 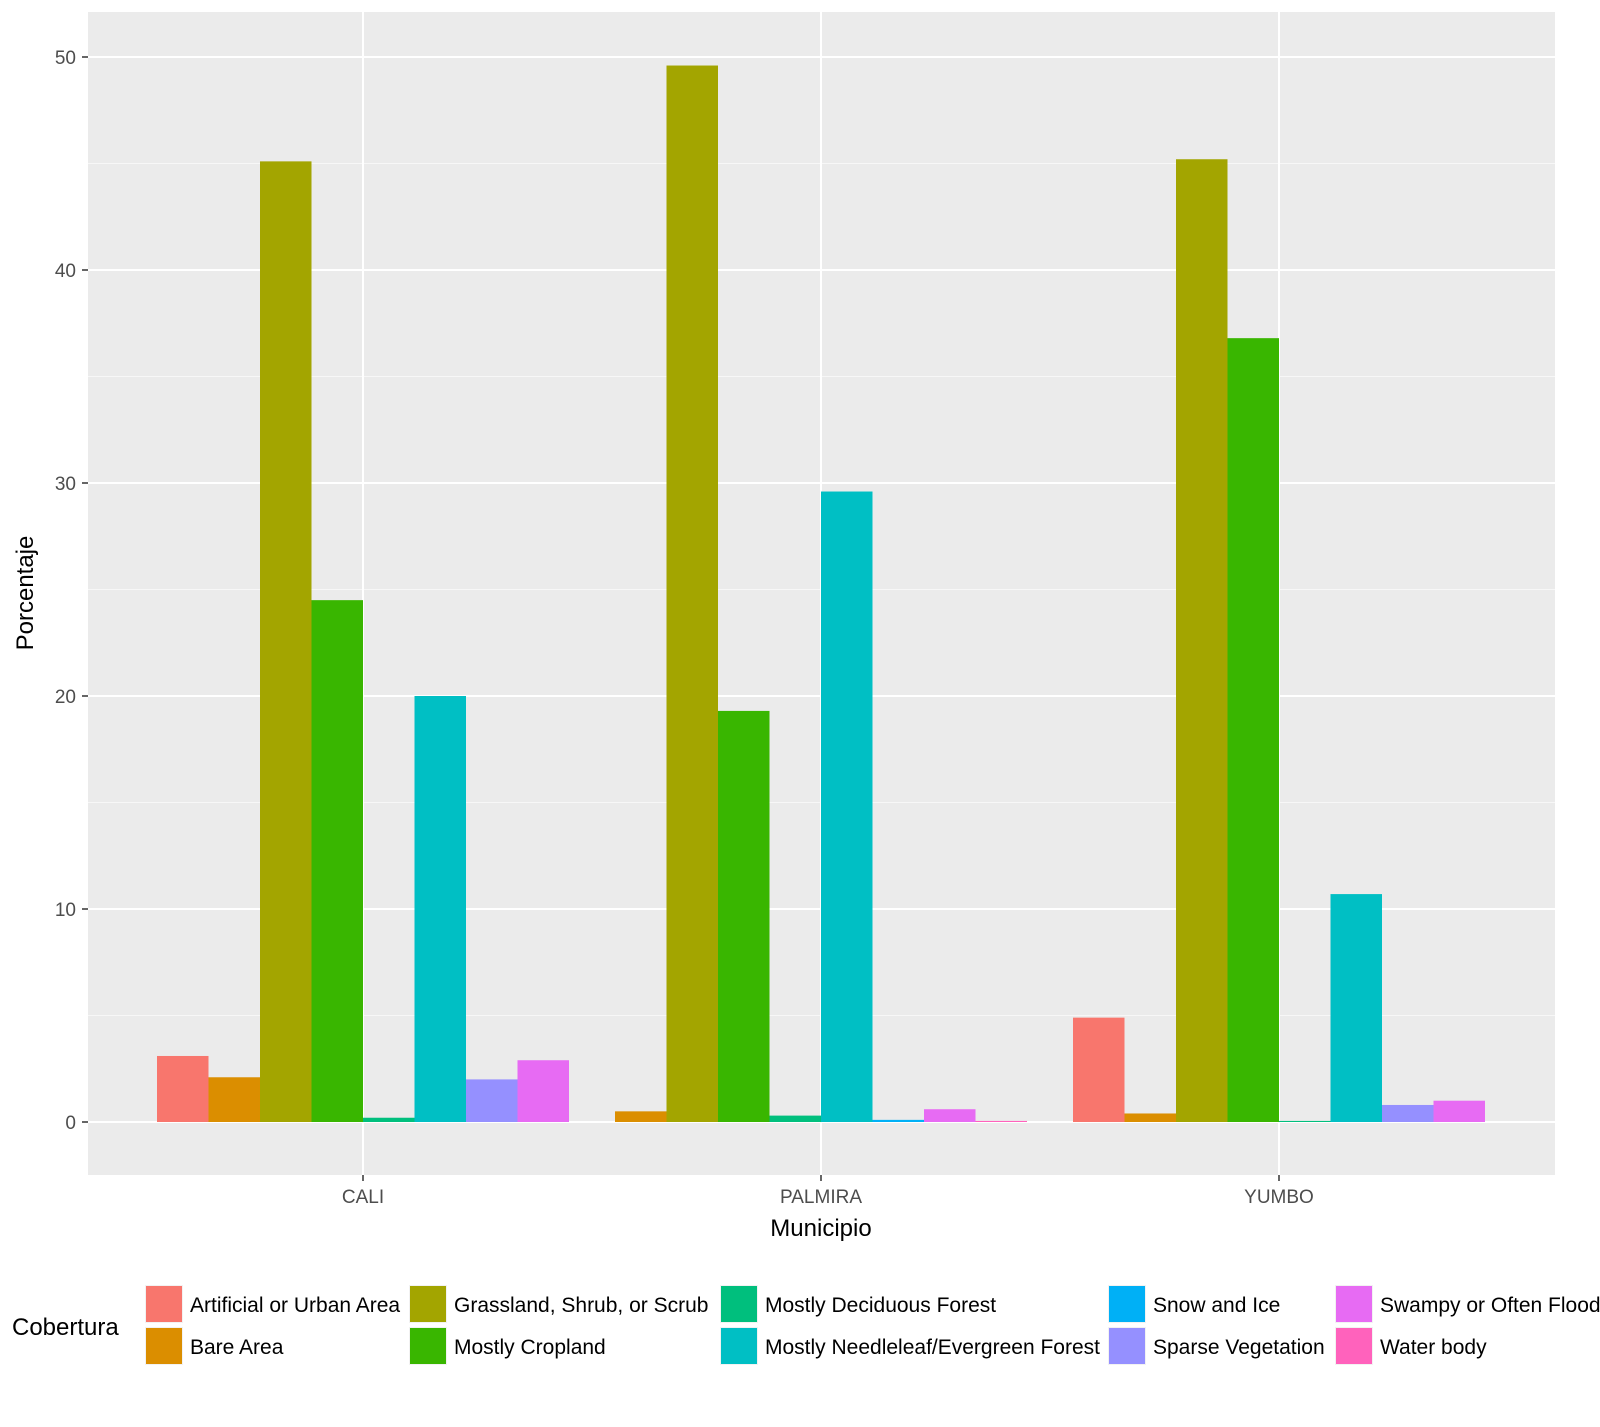 What do you see at coordinates (1001, 1121) in the screenshot?
I see `bar-palmira-water-body` at bounding box center [1001, 1121].